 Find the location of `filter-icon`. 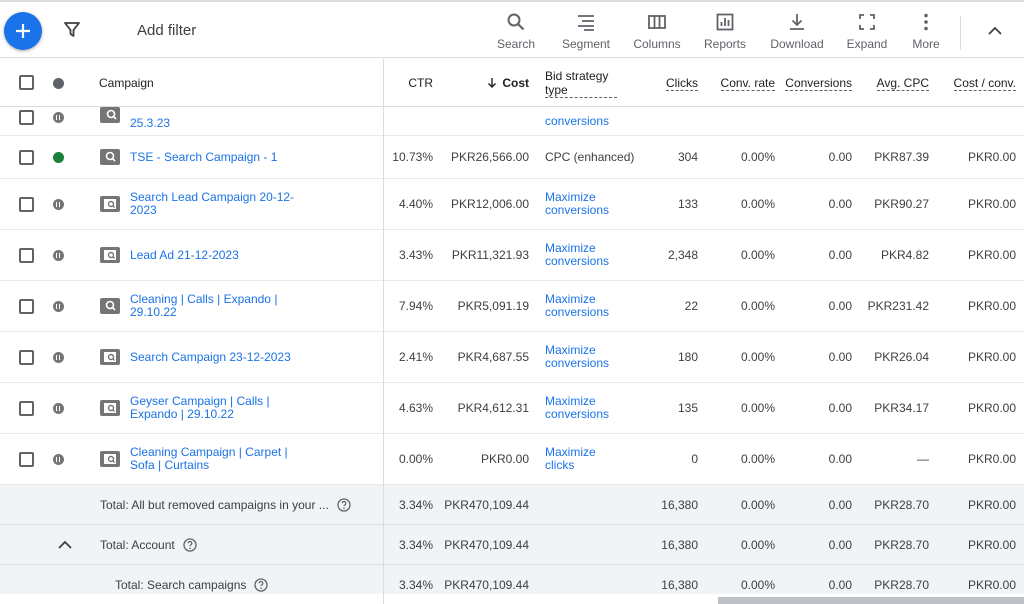

filter-icon is located at coordinates (72, 32).